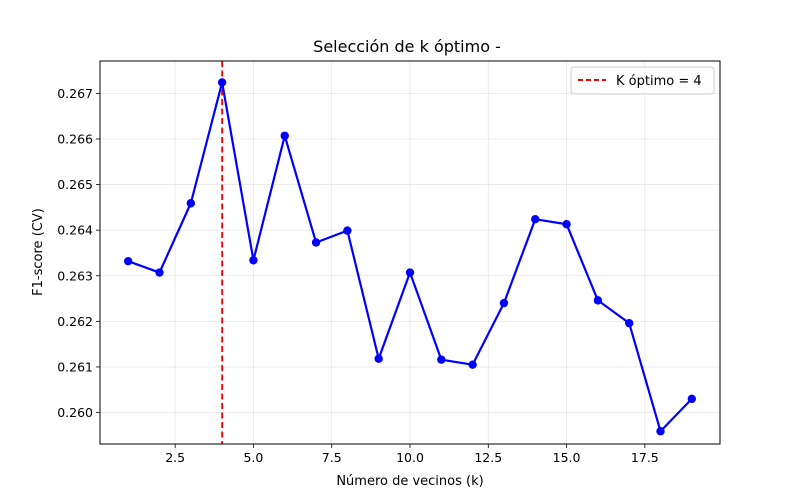 The height and width of the screenshot is (500, 800). Describe the element at coordinates (175, 457) in the screenshot. I see `x-tick-label: 2.5` at that location.